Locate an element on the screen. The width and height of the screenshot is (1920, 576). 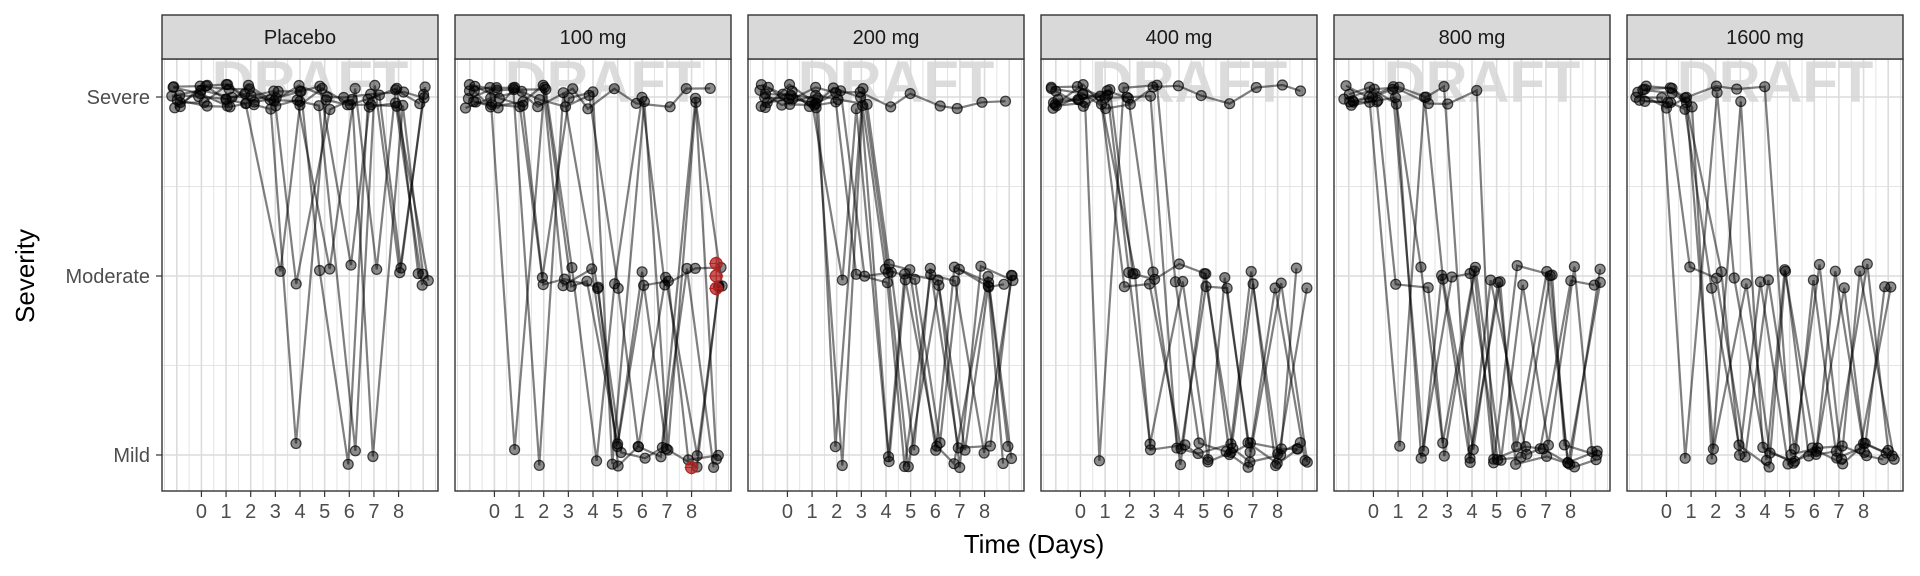
facet-strip-label: 400 mg is located at coordinates (1179, 38).